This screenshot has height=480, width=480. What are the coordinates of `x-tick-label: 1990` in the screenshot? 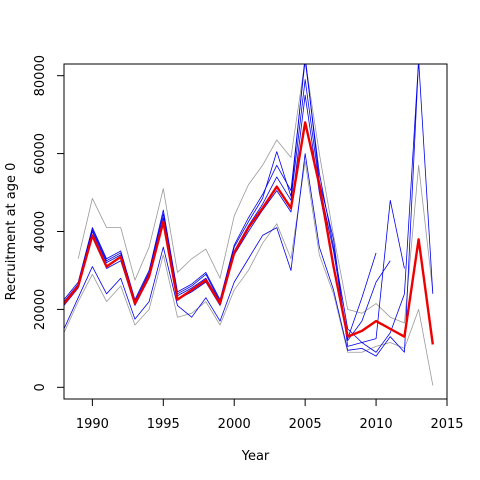 It's located at (92, 424).